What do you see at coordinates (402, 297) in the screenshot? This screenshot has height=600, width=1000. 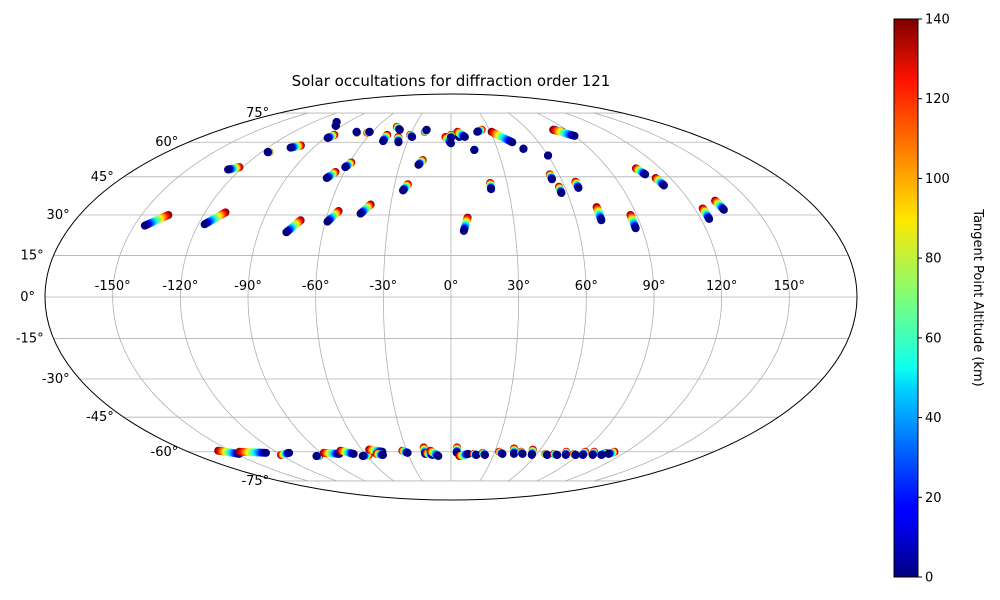 I see `meridian--30` at bounding box center [402, 297].